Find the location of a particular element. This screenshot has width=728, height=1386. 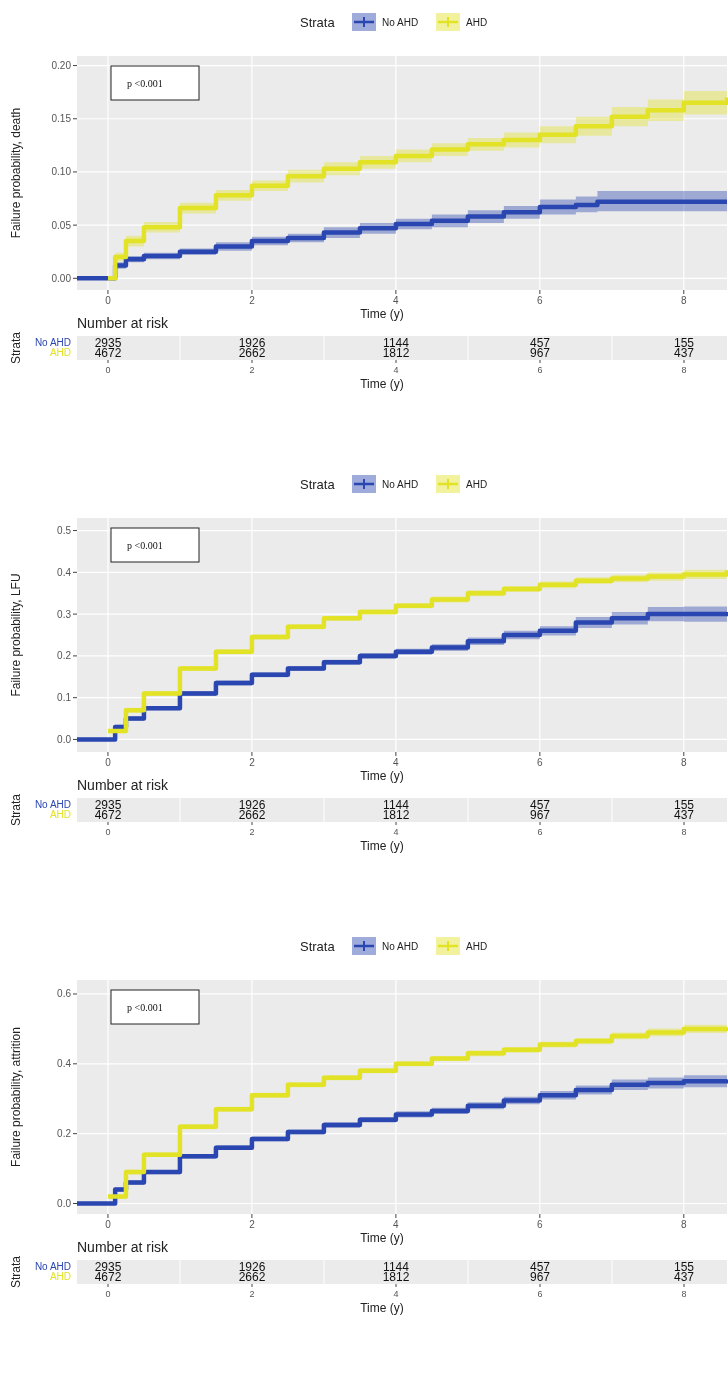

y-tick-label: 0.10 is located at coordinates (61, 172).